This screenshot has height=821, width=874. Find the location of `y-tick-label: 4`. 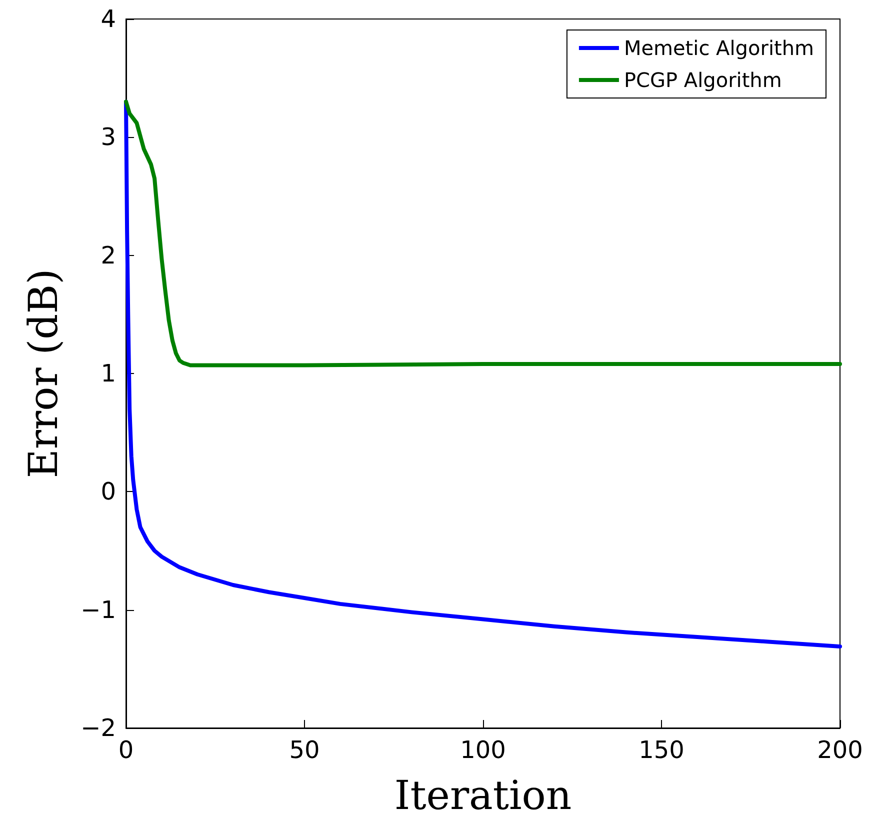

y-tick-label: 4 is located at coordinates (108, 19).